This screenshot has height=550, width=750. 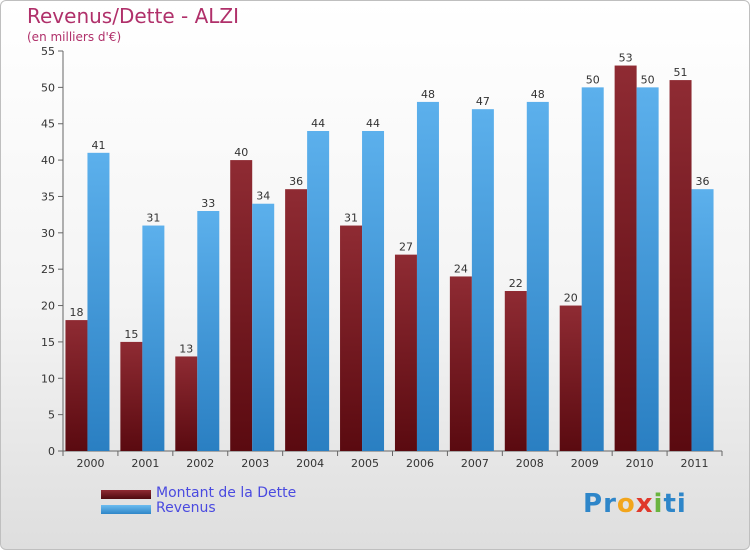 I want to click on legend-label-revenus: Revenus, so click(x=186, y=508).